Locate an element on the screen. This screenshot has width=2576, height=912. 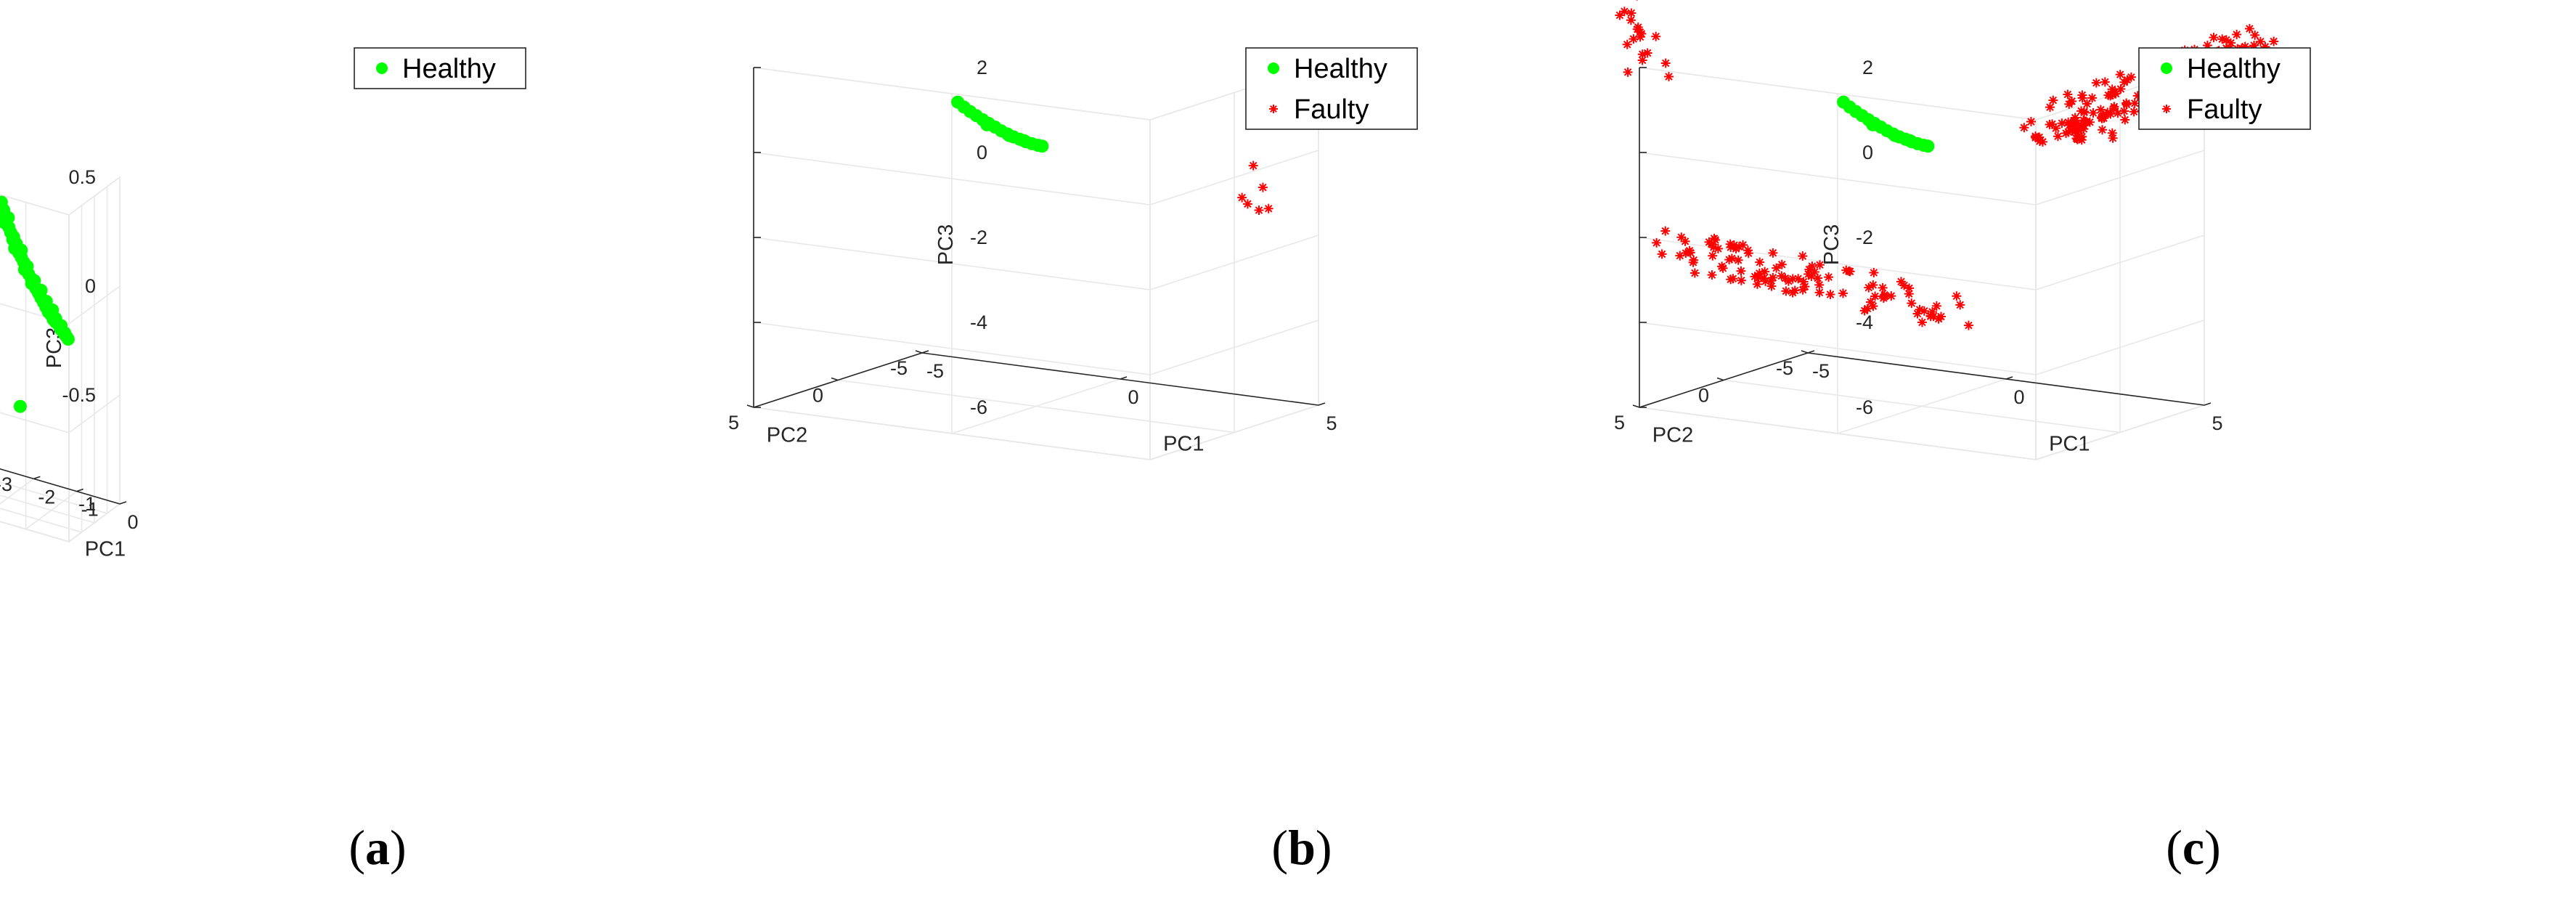
legend-label: Healthy is located at coordinates (449, 69).